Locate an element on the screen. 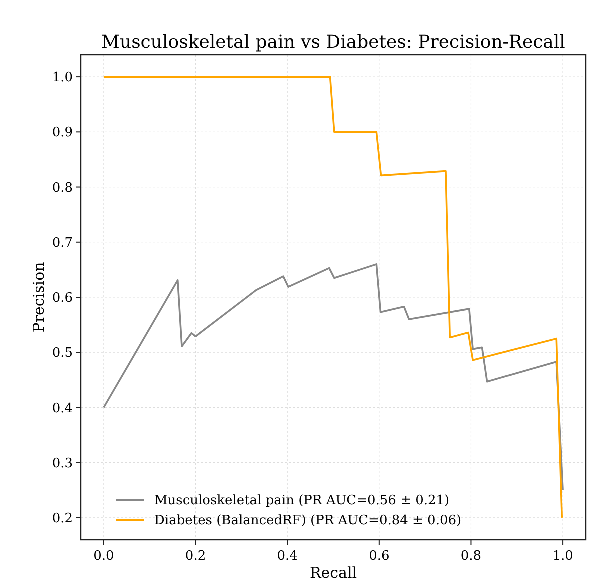  x-tick-label: 0.6 is located at coordinates (379, 556).